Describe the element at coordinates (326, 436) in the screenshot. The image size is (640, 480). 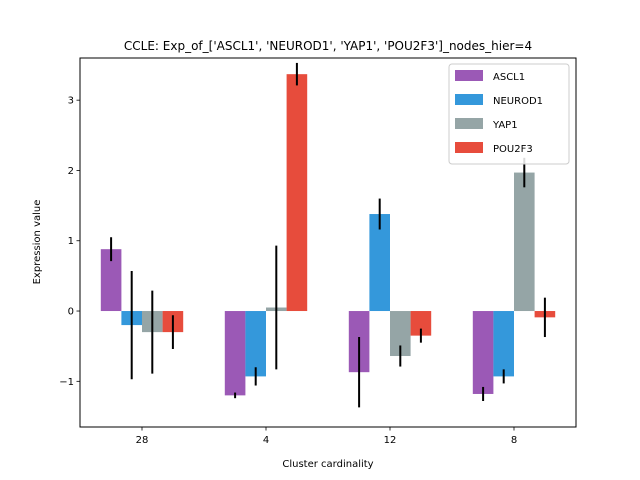
I see `x-axis: 28 4 12 8` at that location.